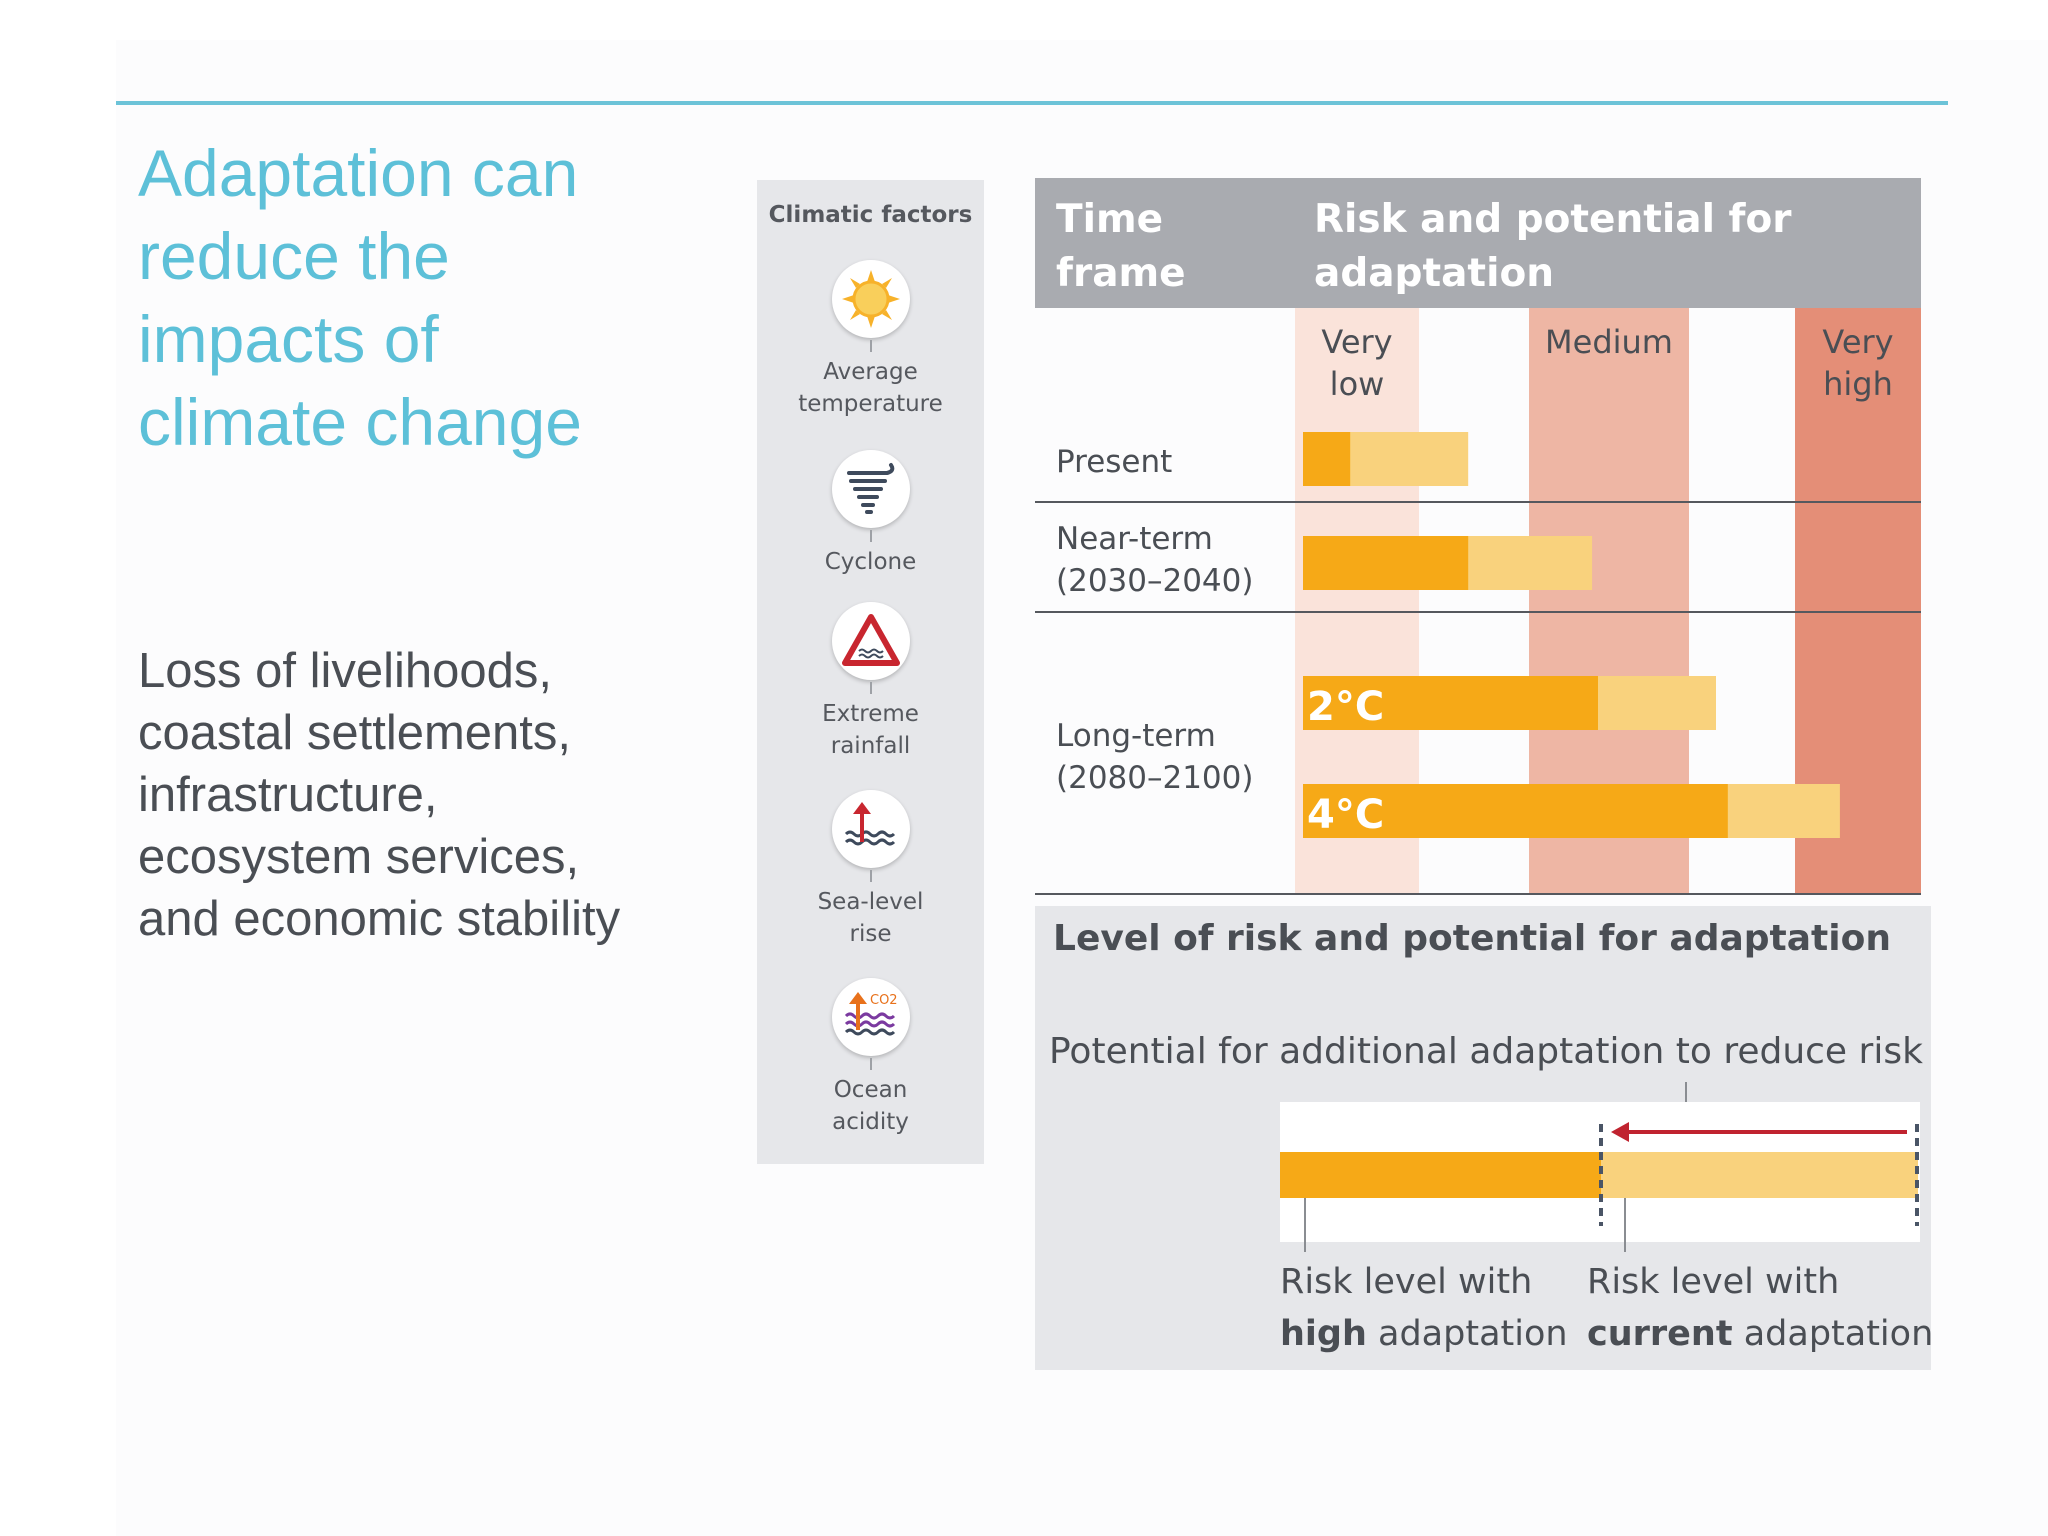 This screenshot has height=1536, width=2048. What do you see at coordinates (1386, 563) in the screenshot?
I see `bar-near-term-high-adaptation` at bounding box center [1386, 563].